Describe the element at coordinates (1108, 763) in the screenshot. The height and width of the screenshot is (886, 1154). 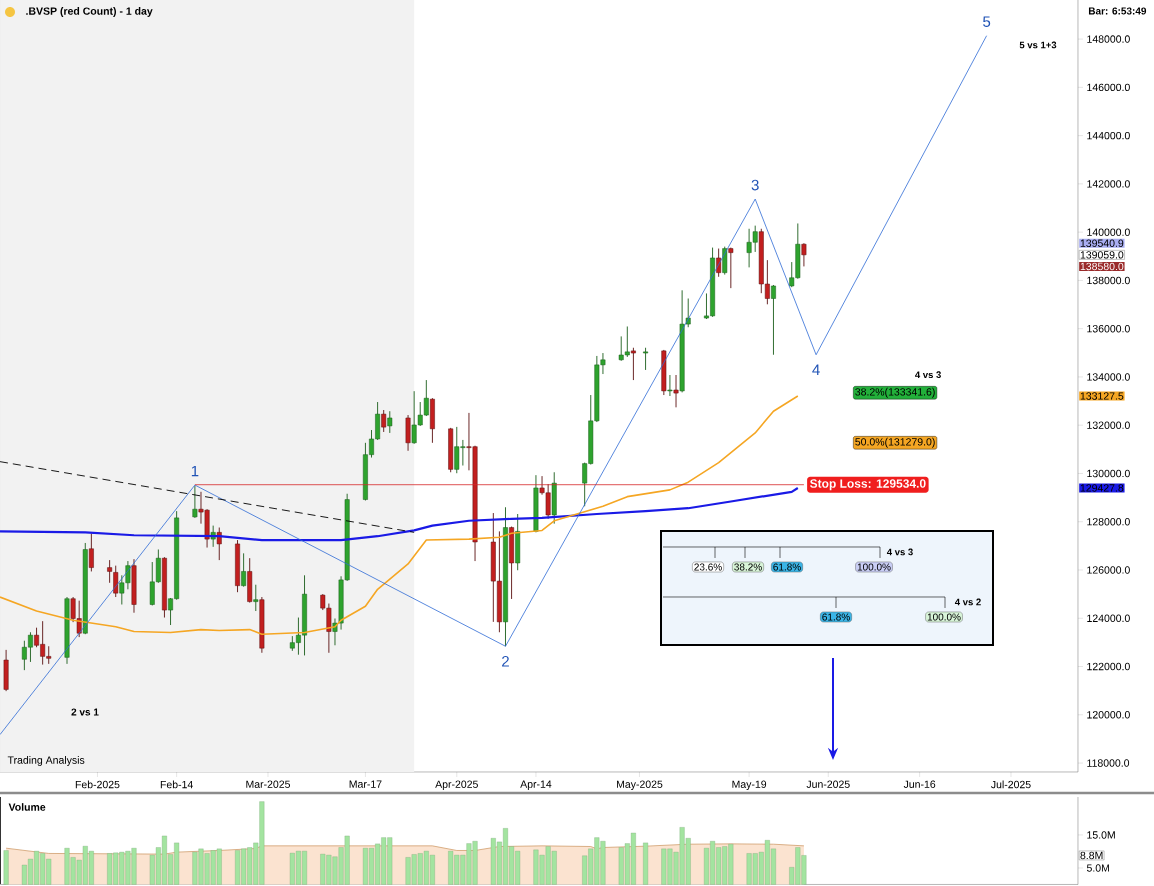
I see `y-tick-label: 118000.0` at that location.